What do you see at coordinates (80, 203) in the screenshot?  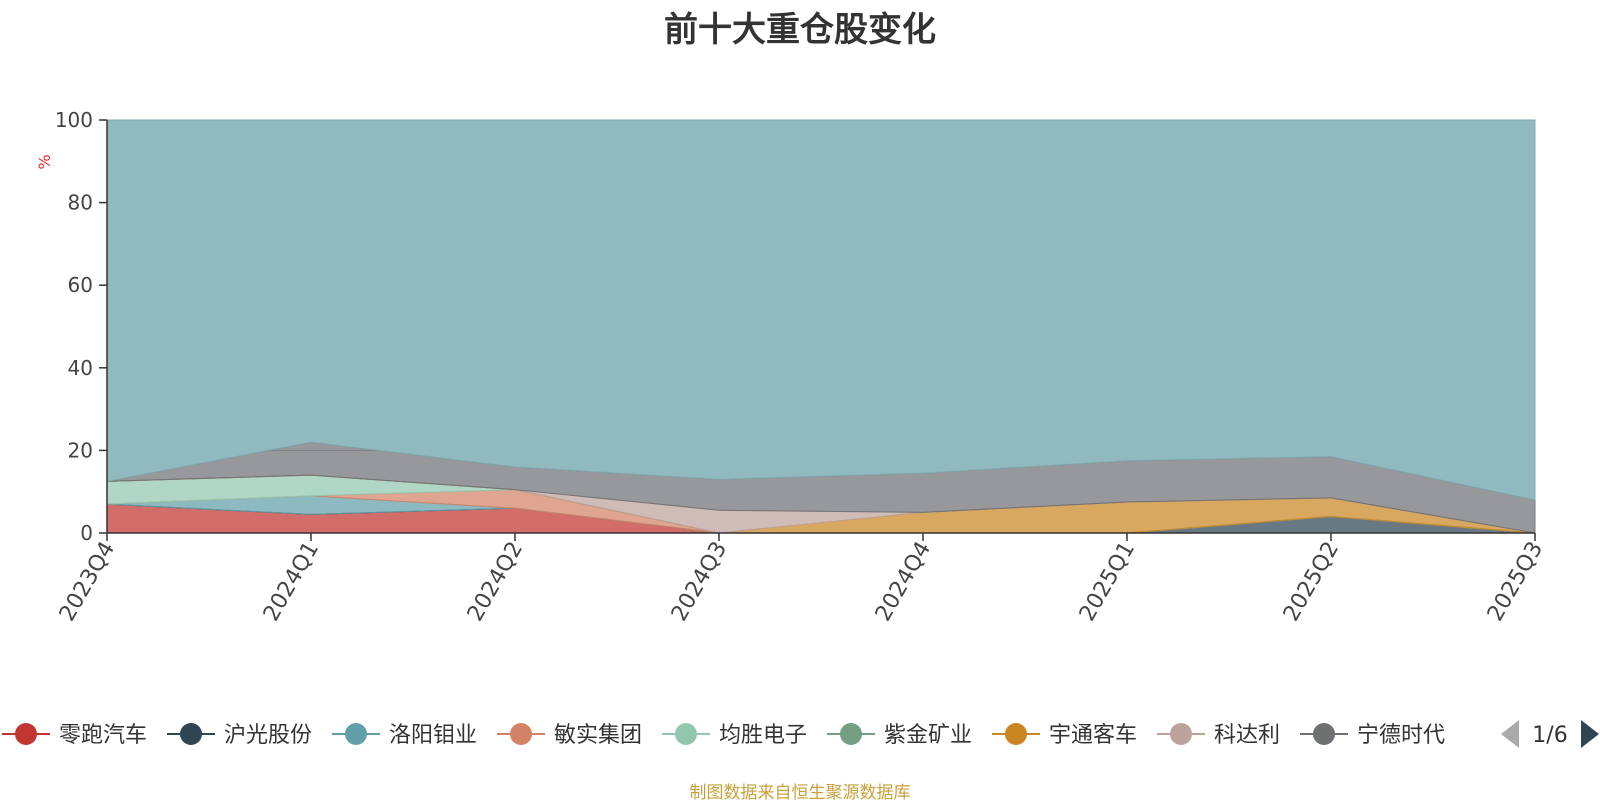 I see `y-tick-label: 80` at bounding box center [80, 203].